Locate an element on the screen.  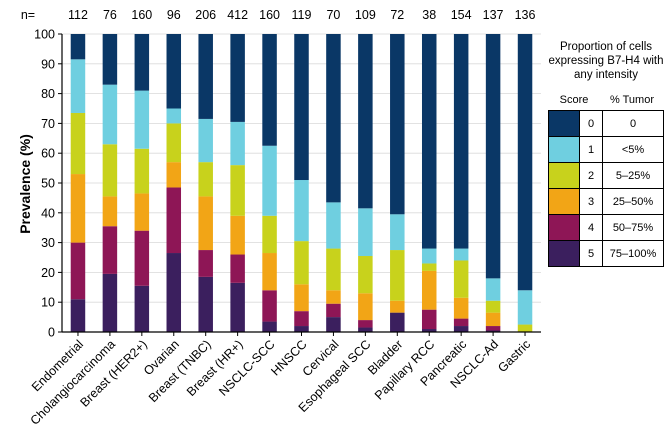
legend-header: Score % Tumor is located at coordinates (606, 100).